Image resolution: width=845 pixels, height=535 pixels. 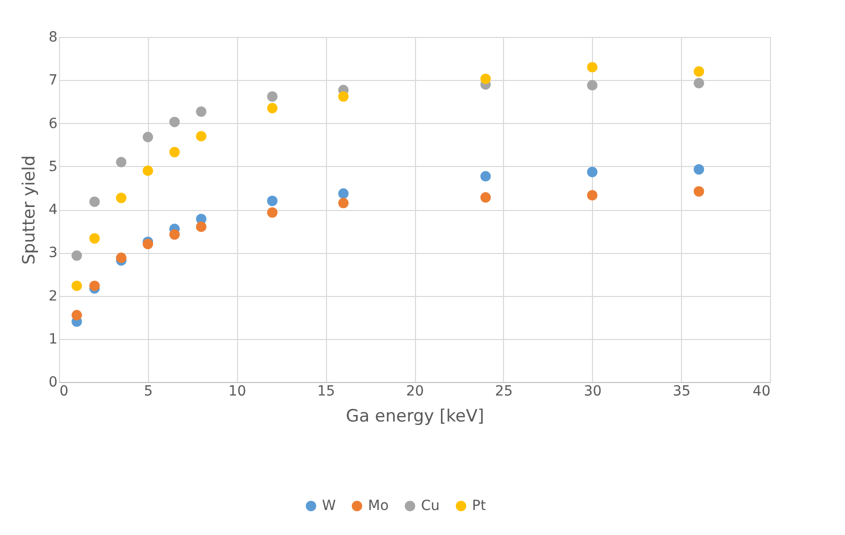 I want to click on y-tick-label: 5, so click(x=53, y=166).